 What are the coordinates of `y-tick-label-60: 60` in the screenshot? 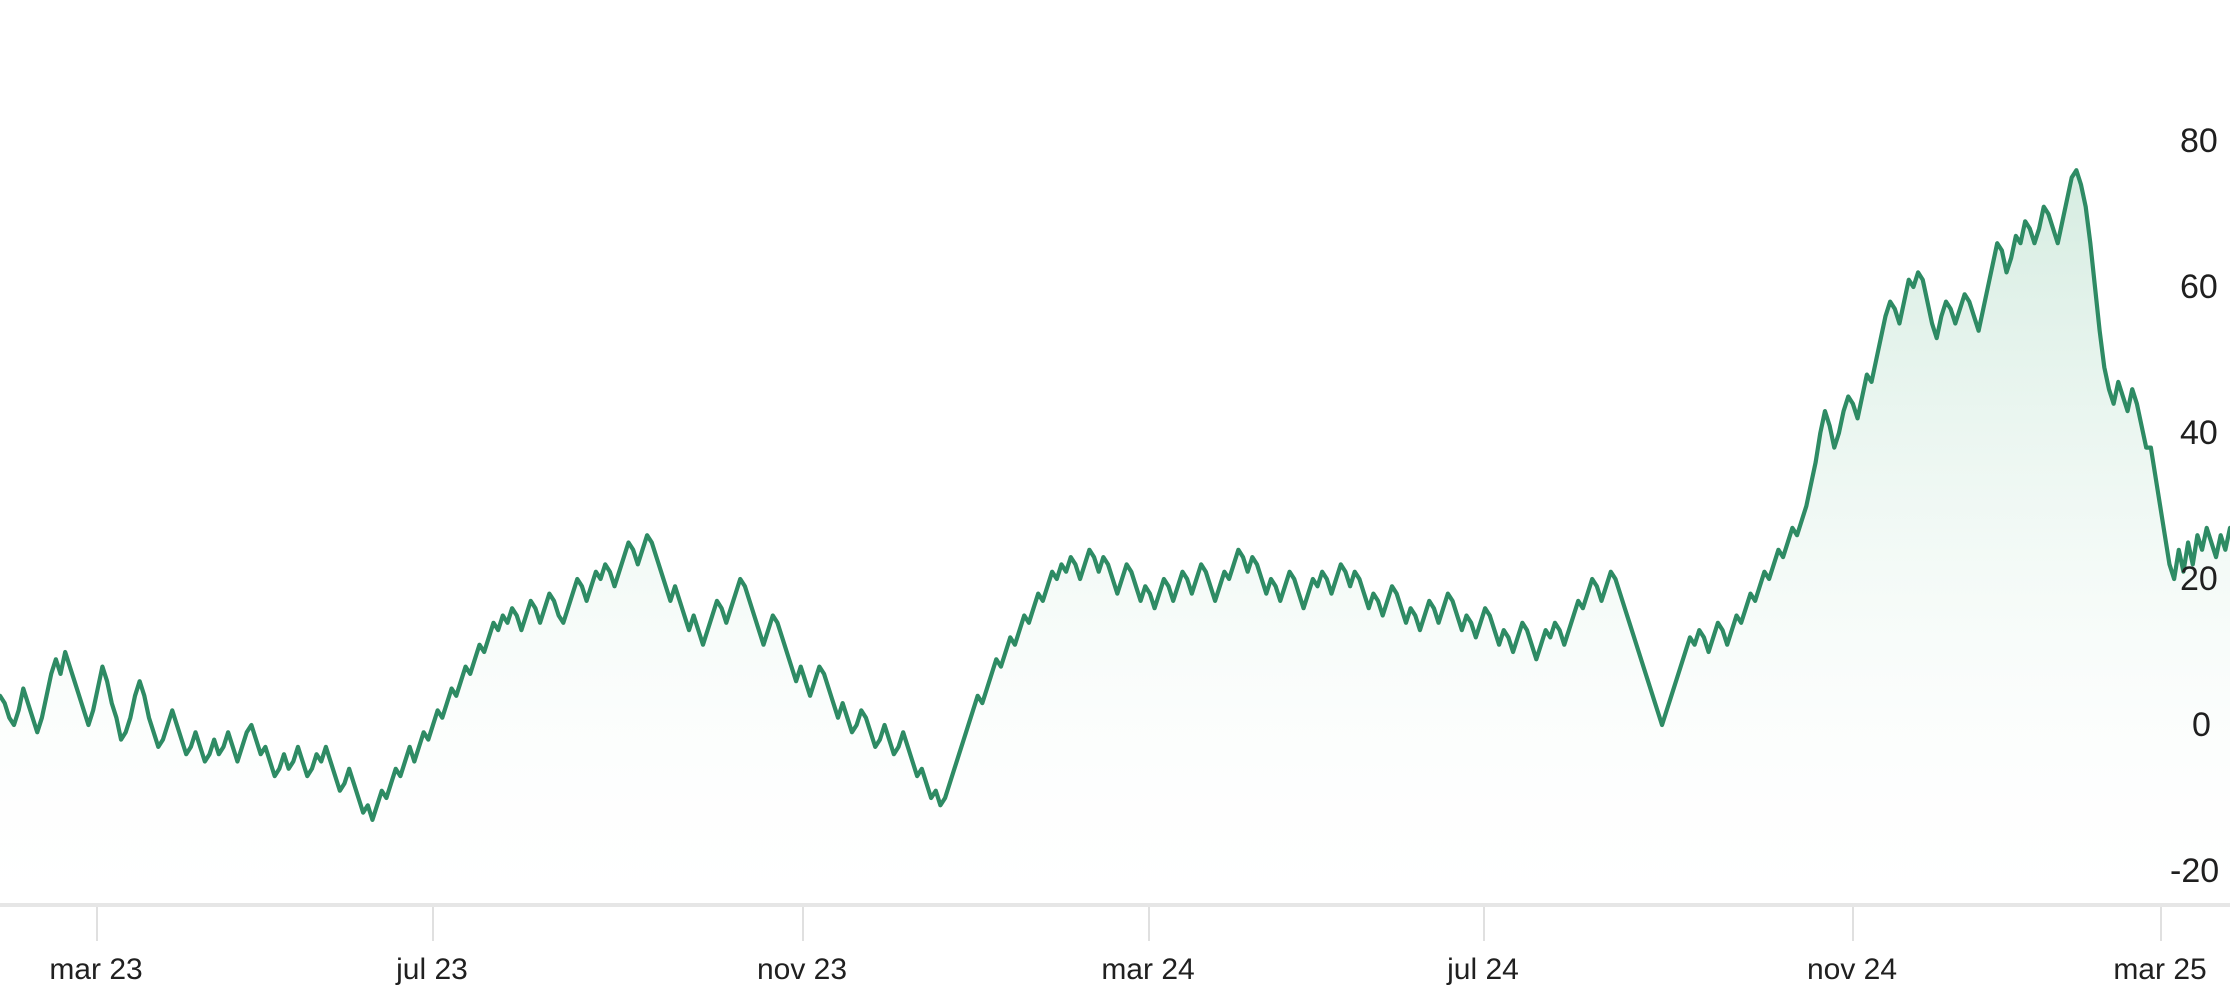 It's located at (2199, 287).